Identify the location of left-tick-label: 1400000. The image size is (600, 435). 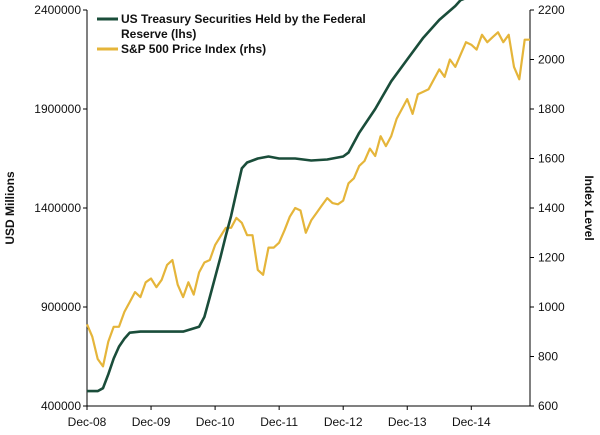
(57, 208).